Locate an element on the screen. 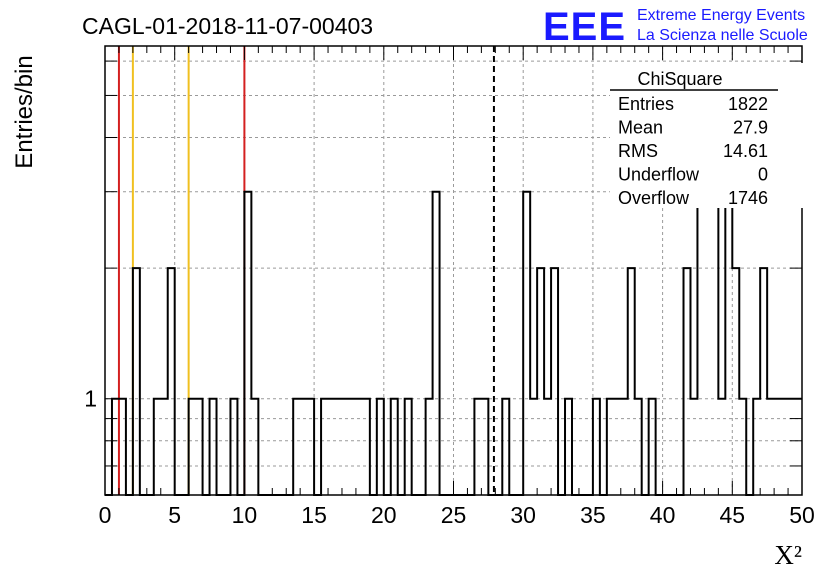 The width and height of the screenshot is (836, 577). y-tick-label: 1 is located at coordinates (90, 399).